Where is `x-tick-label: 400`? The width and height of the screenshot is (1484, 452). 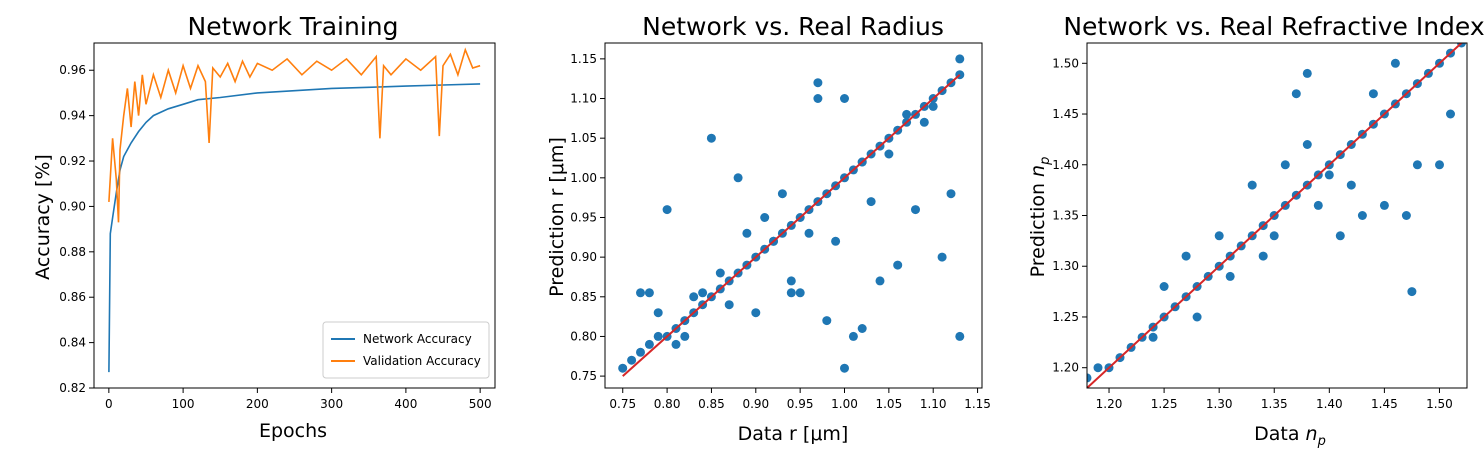 x-tick-label: 400 is located at coordinates (405, 404).